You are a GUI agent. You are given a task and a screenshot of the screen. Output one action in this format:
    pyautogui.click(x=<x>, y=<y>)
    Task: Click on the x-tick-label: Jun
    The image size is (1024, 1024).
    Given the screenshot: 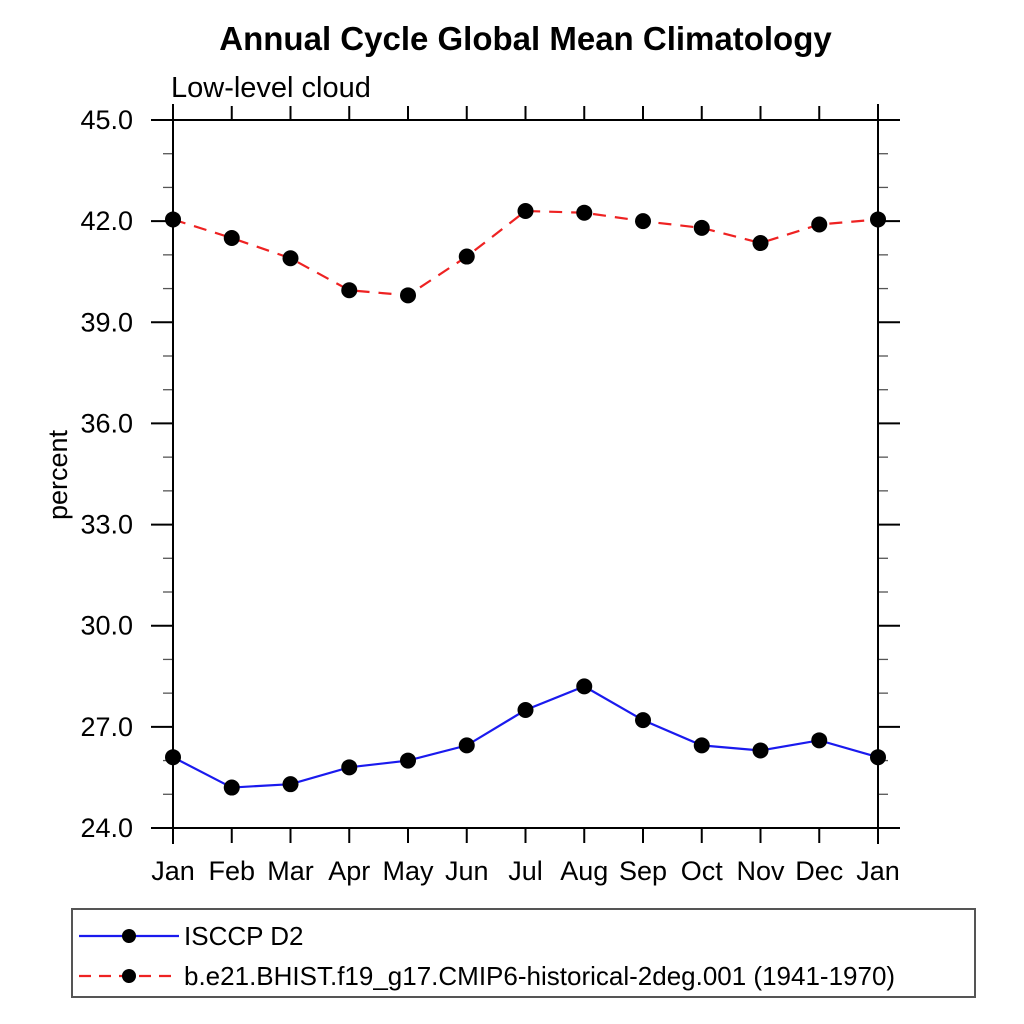 What is the action you would take?
    pyautogui.click(x=467, y=871)
    